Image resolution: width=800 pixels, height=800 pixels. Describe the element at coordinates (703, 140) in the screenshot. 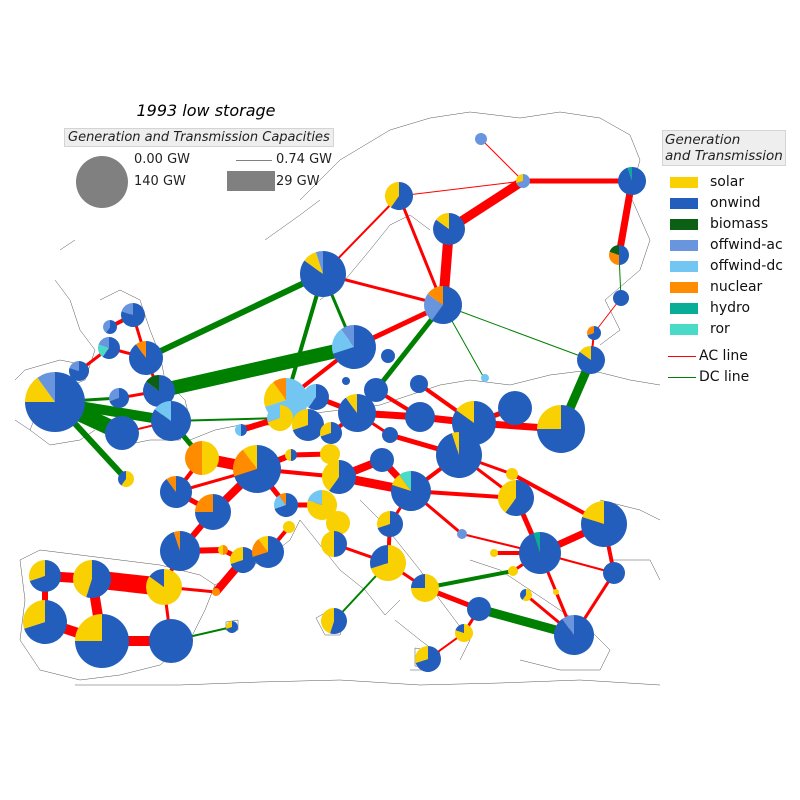

I see `legend-title-line1: Generation` at that location.